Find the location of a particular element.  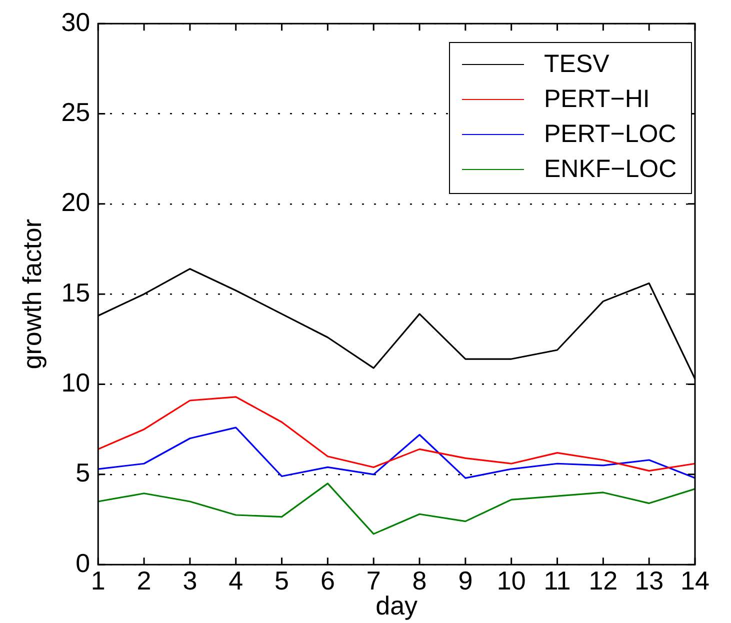

x-tick-label: 13 is located at coordinates (649, 580).